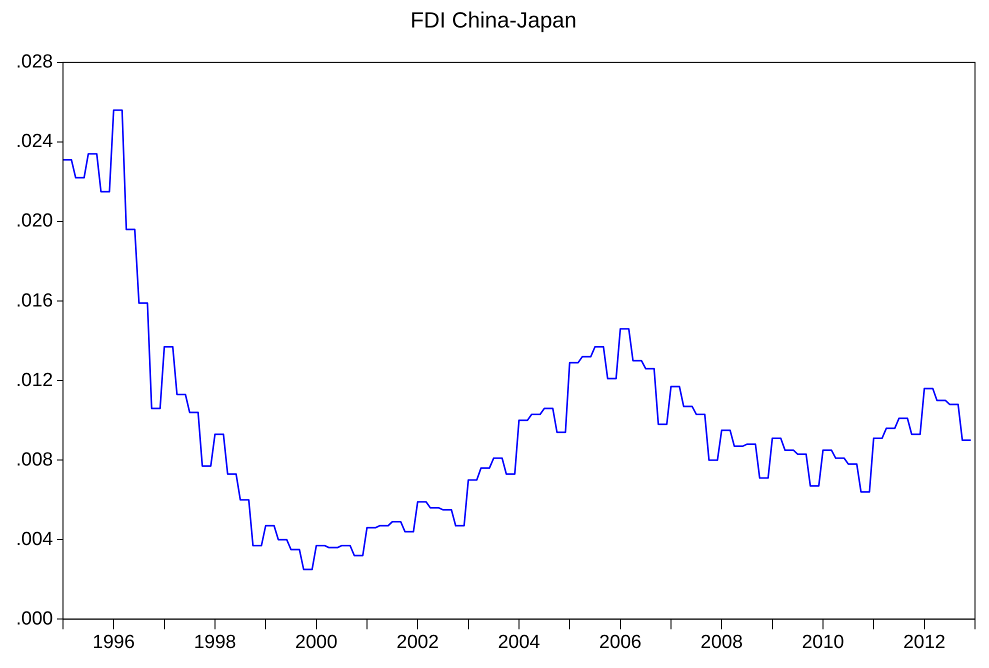 The width and height of the screenshot is (989, 668). Describe the element at coordinates (34, 62) in the screenshot. I see `y-tick-label: .028` at that location.